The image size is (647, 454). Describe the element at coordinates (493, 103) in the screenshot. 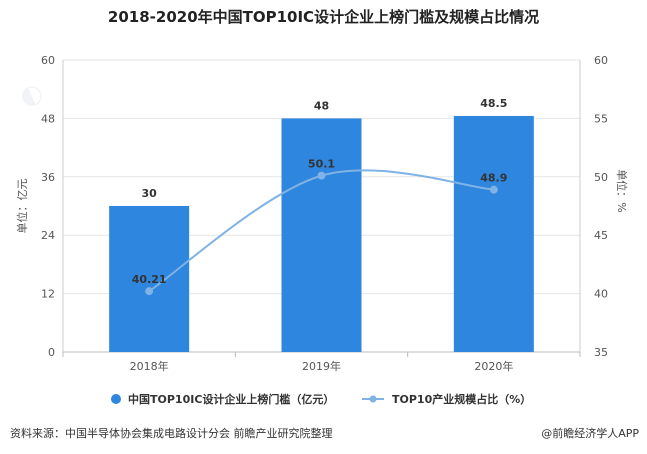

I see `bar-value-label: 48.5` at that location.